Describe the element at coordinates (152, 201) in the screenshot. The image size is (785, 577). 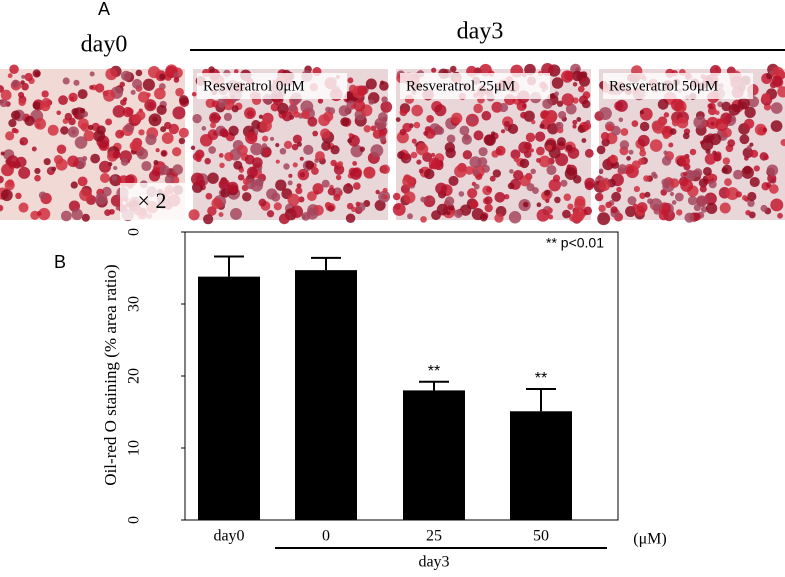
I see `scale-box` at that location.